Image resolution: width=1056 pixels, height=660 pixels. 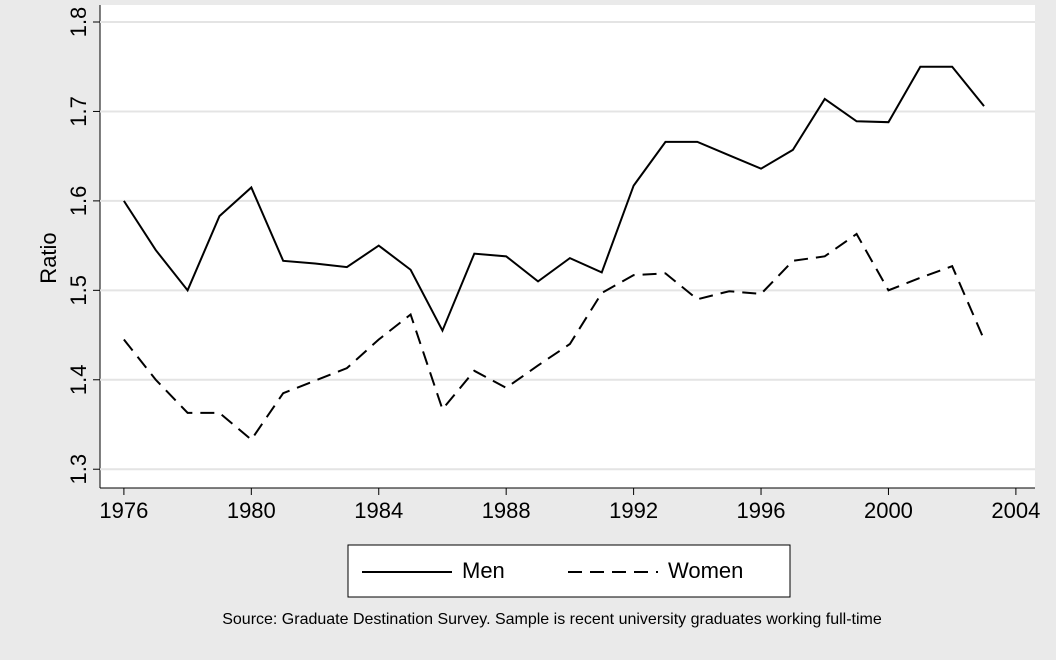 I want to click on x-tick-label: 1980, so click(x=251, y=510).